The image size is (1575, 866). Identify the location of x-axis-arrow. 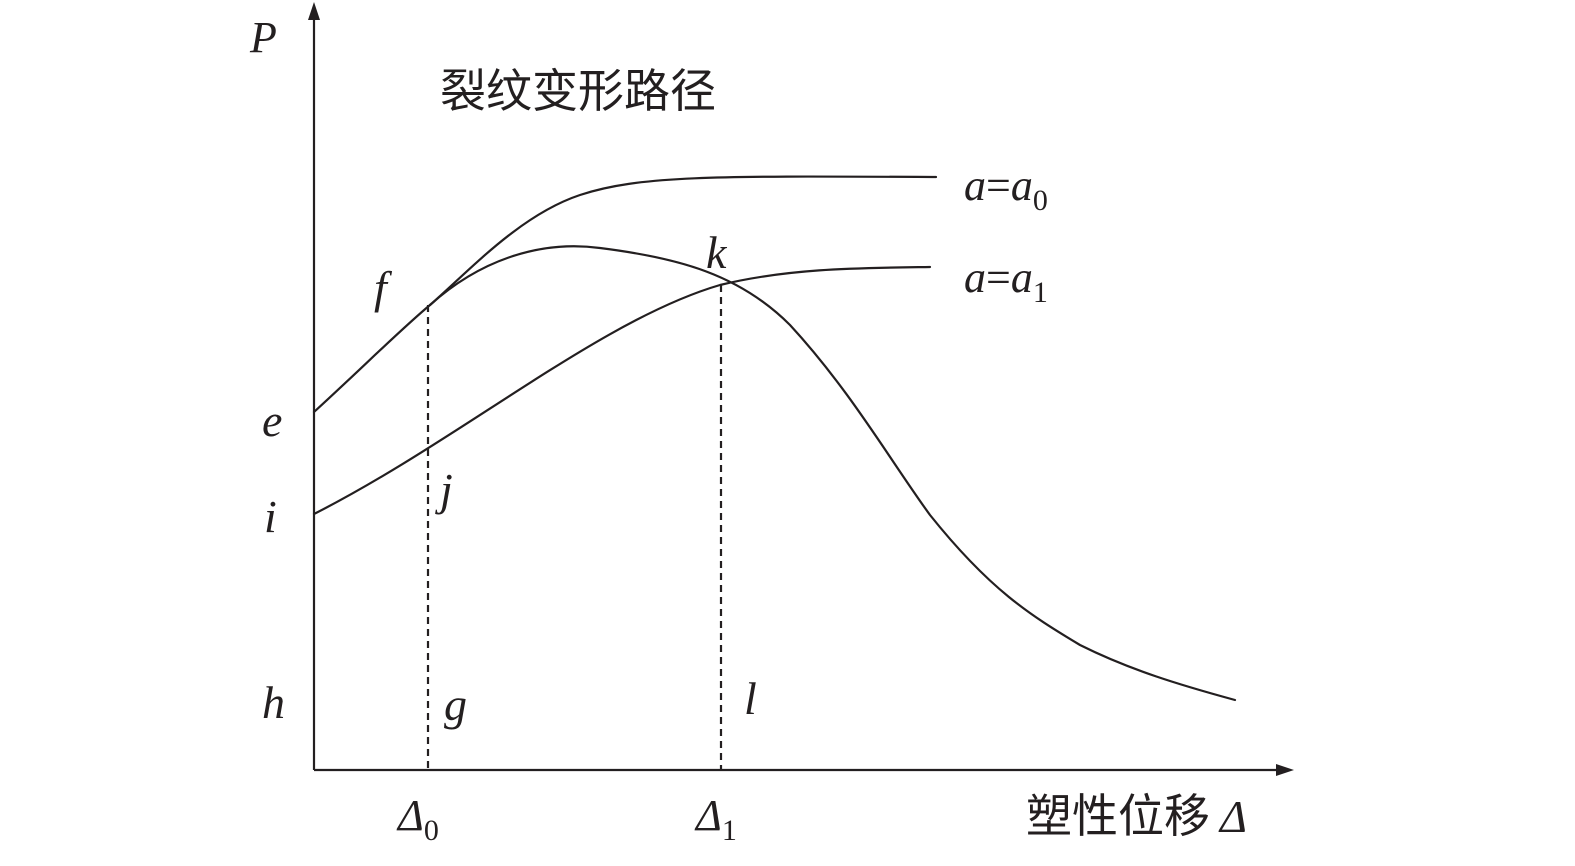
(1285, 770).